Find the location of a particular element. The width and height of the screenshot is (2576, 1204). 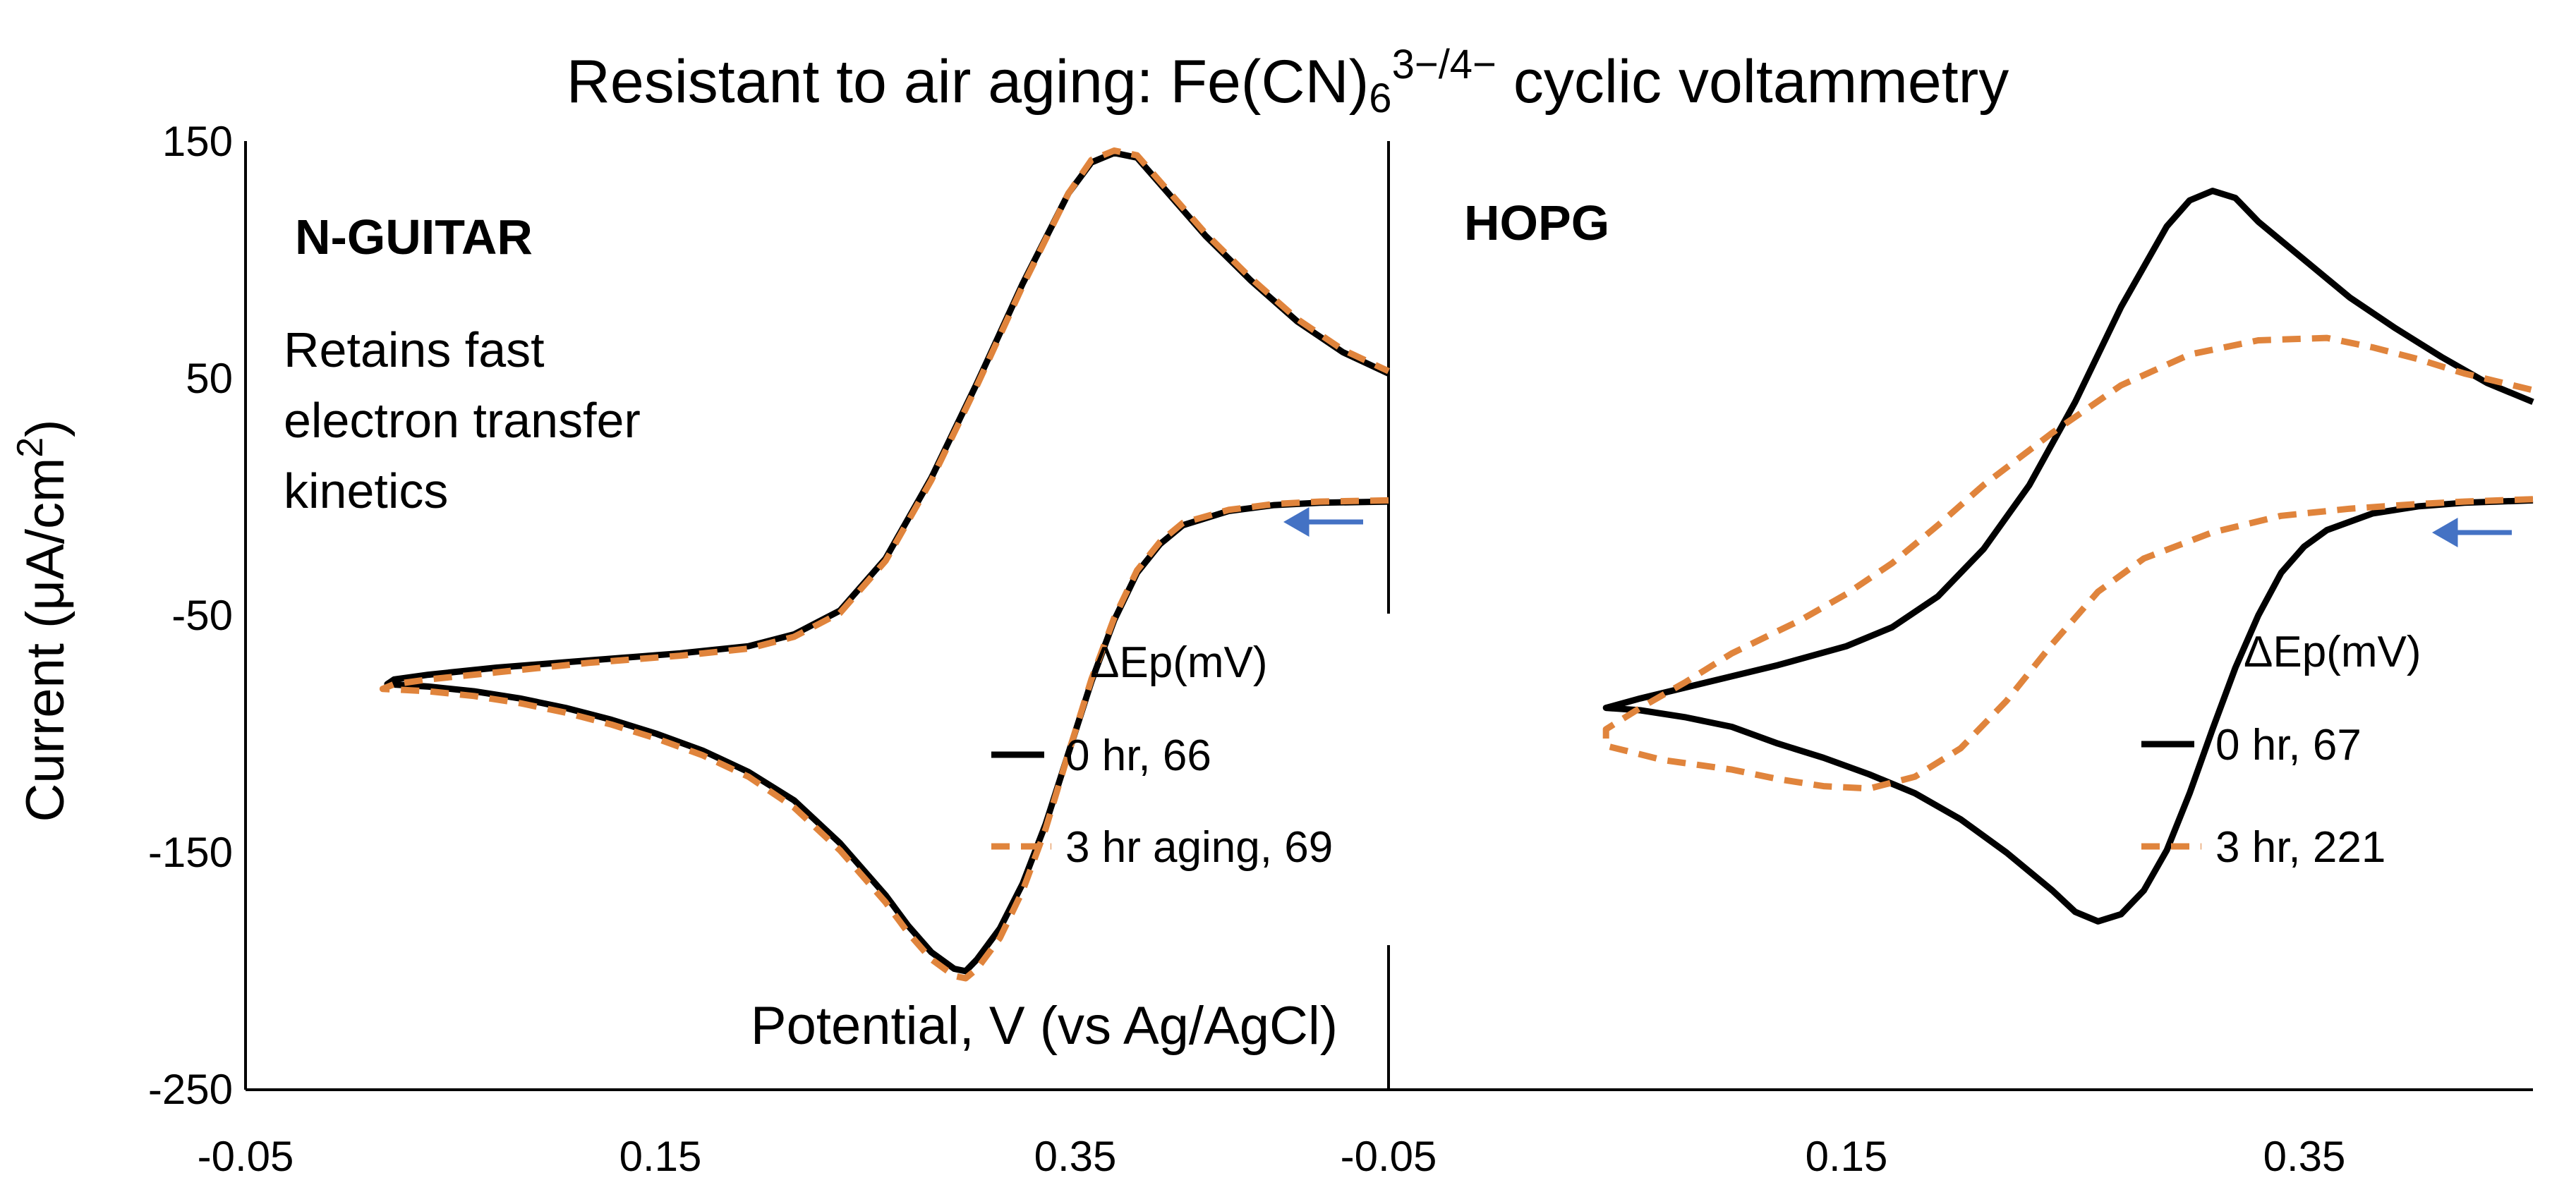

y-tick-label: -50 is located at coordinates (202, 615).